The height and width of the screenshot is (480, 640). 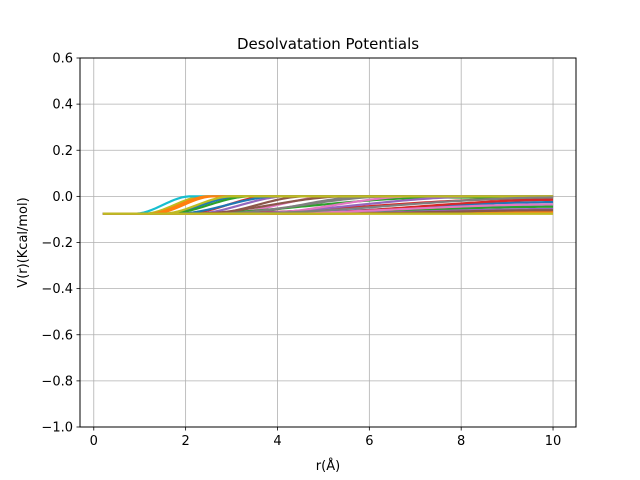 I want to click on x-axis-ticks: 0 2 4 6 8 10, so click(x=326, y=438).